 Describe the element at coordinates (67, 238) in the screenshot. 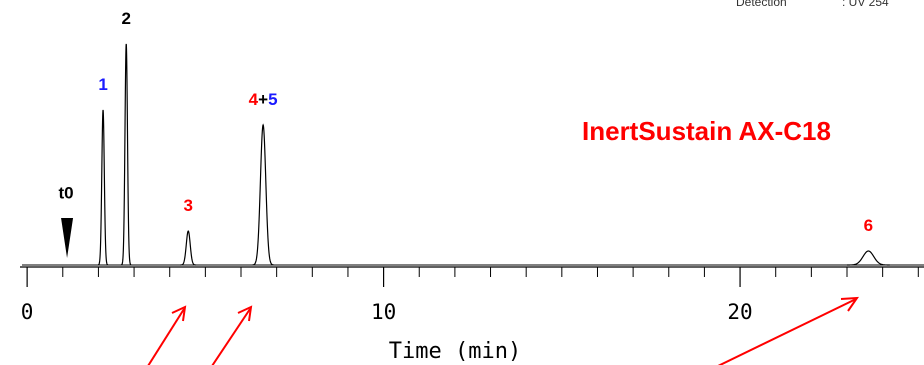

I see `t0-marker` at that location.